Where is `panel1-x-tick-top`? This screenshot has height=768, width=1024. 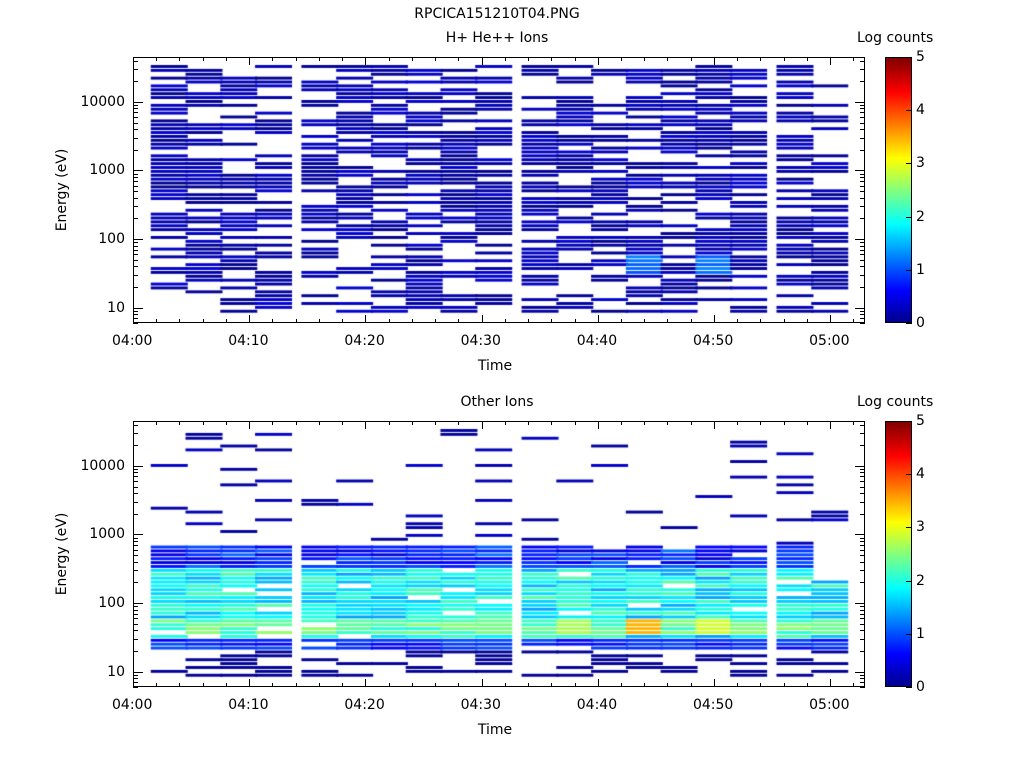 panel1-x-tick-top is located at coordinates (831, 61).